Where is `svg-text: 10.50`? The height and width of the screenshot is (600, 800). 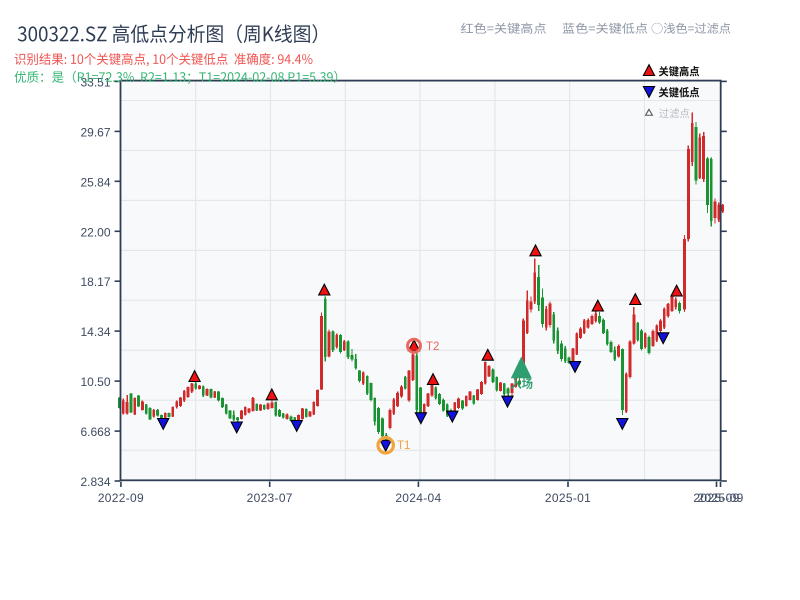
svg-text: 10.50 is located at coordinates (95, 382).